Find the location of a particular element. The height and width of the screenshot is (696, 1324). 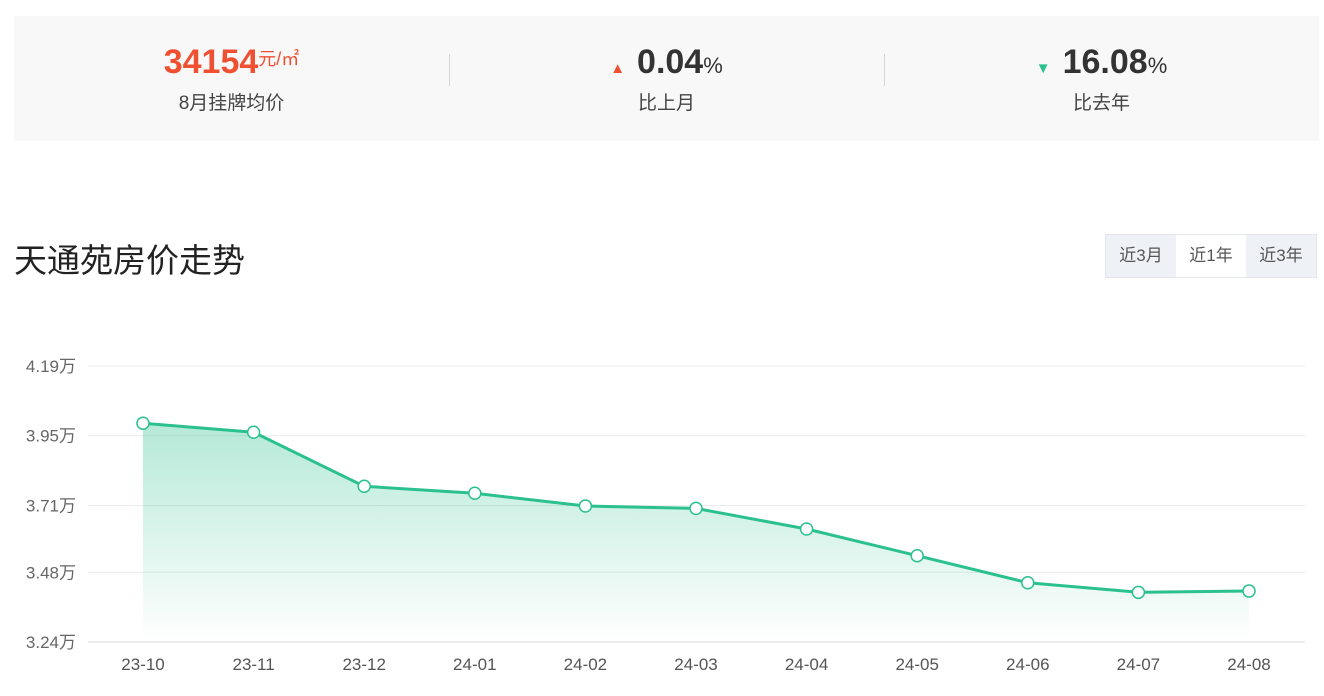

y-tick-label: 3.24万 is located at coordinates (51, 642).